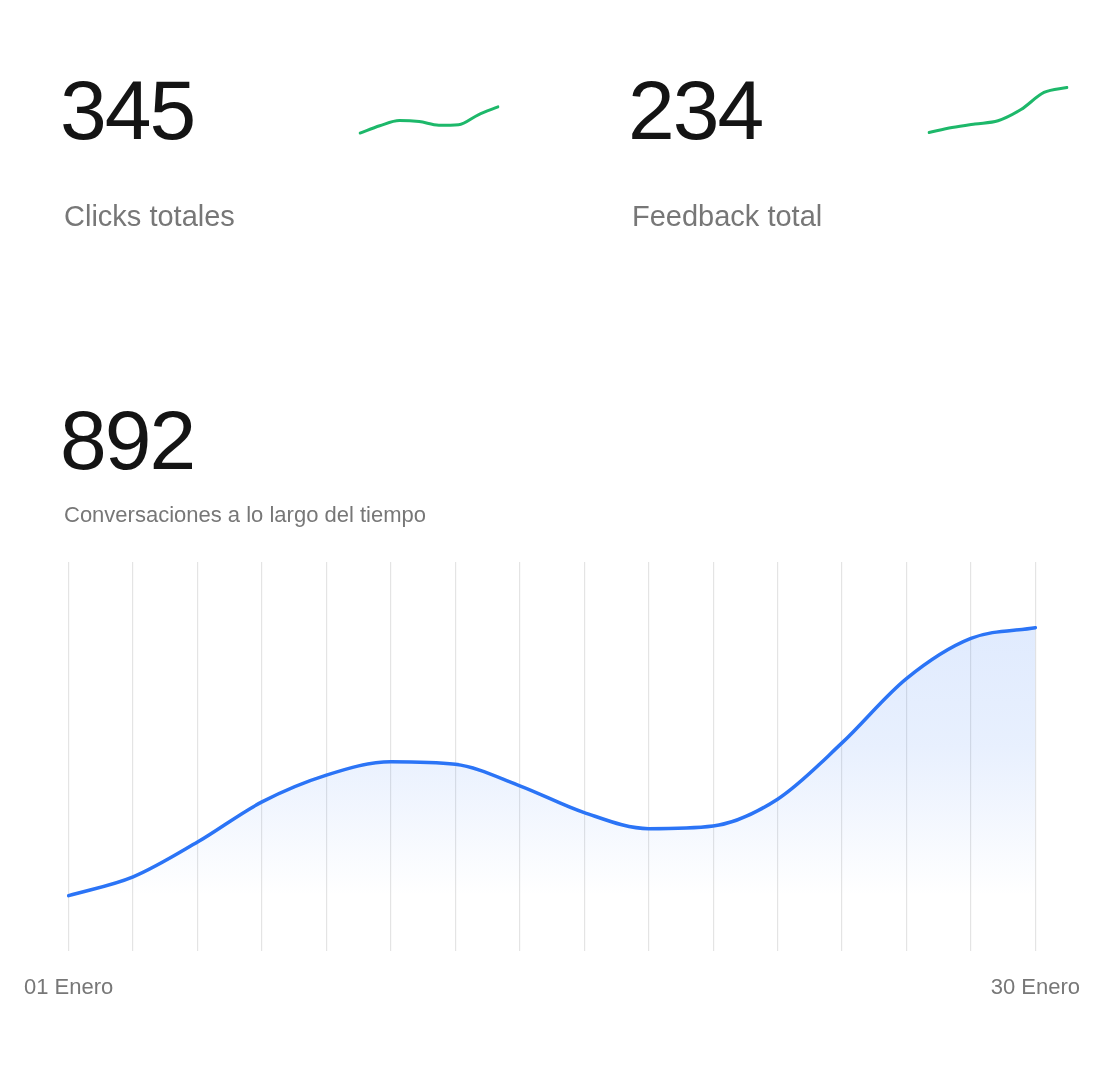  I want to click on x-tick-label: 01 Enero, so click(69, 986).